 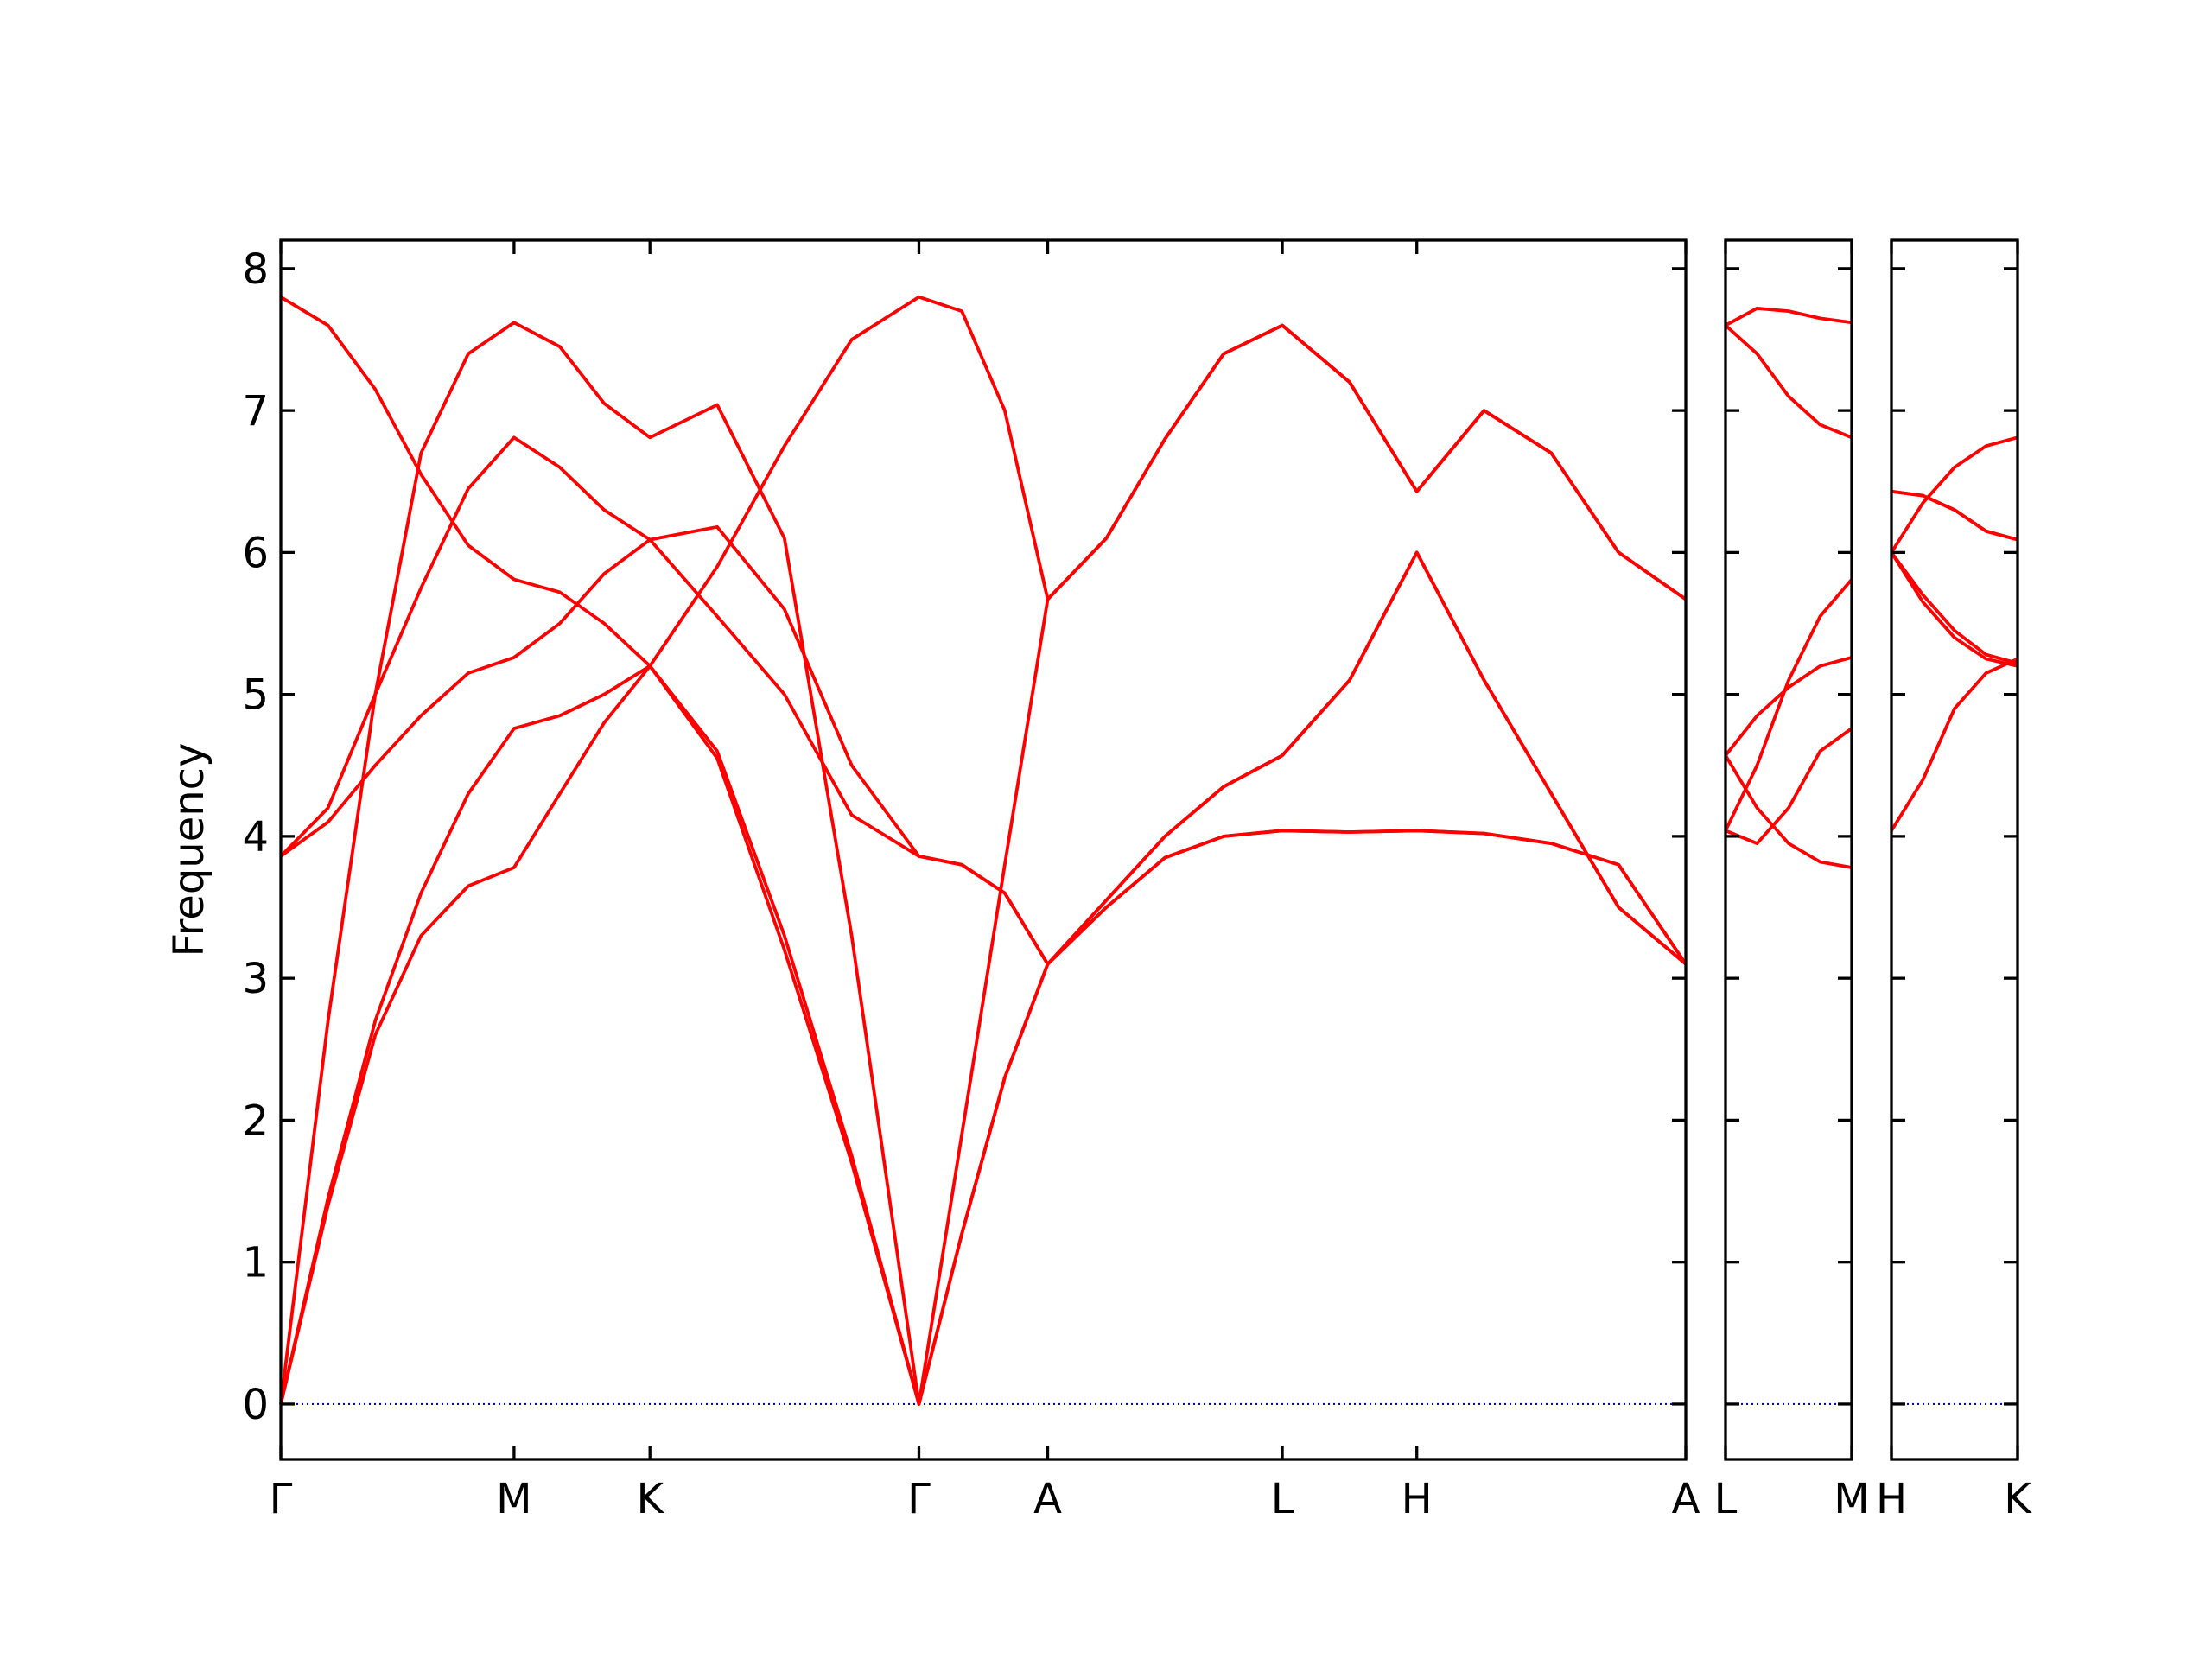 What do you see at coordinates (255, 695) in the screenshot?
I see `y-tick-label: 5` at bounding box center [255, 695].